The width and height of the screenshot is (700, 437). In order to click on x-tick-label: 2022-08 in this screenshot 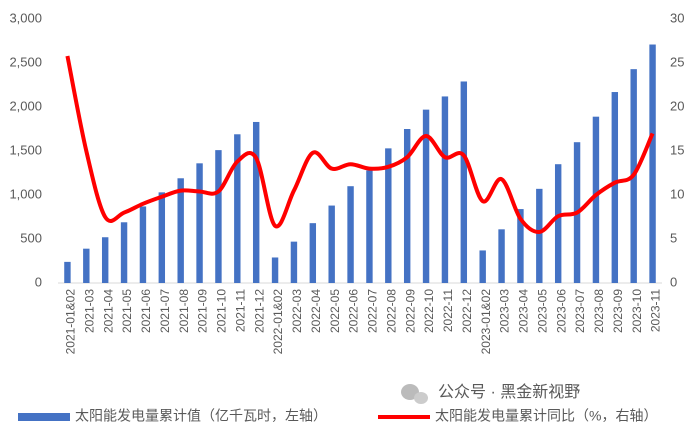, I will do `click(391, 311)`.